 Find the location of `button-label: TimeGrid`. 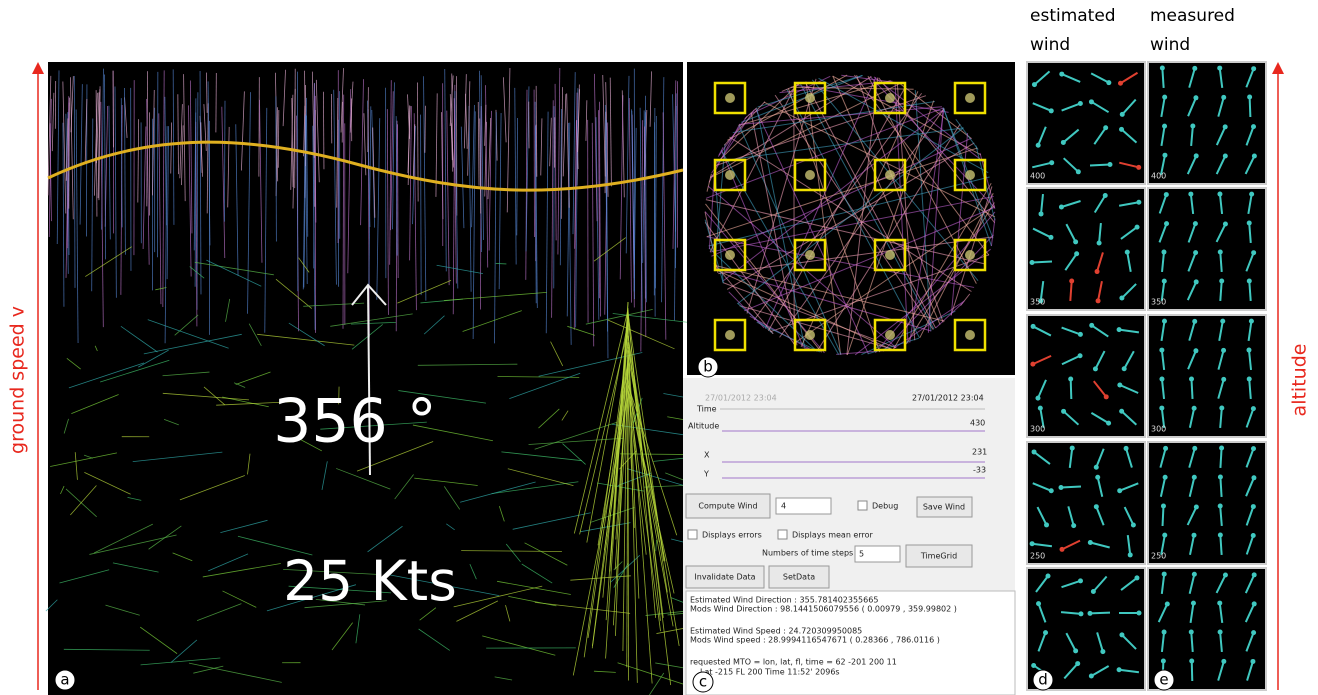

button-label: TimeGrid is located at coordinates (938, 556).